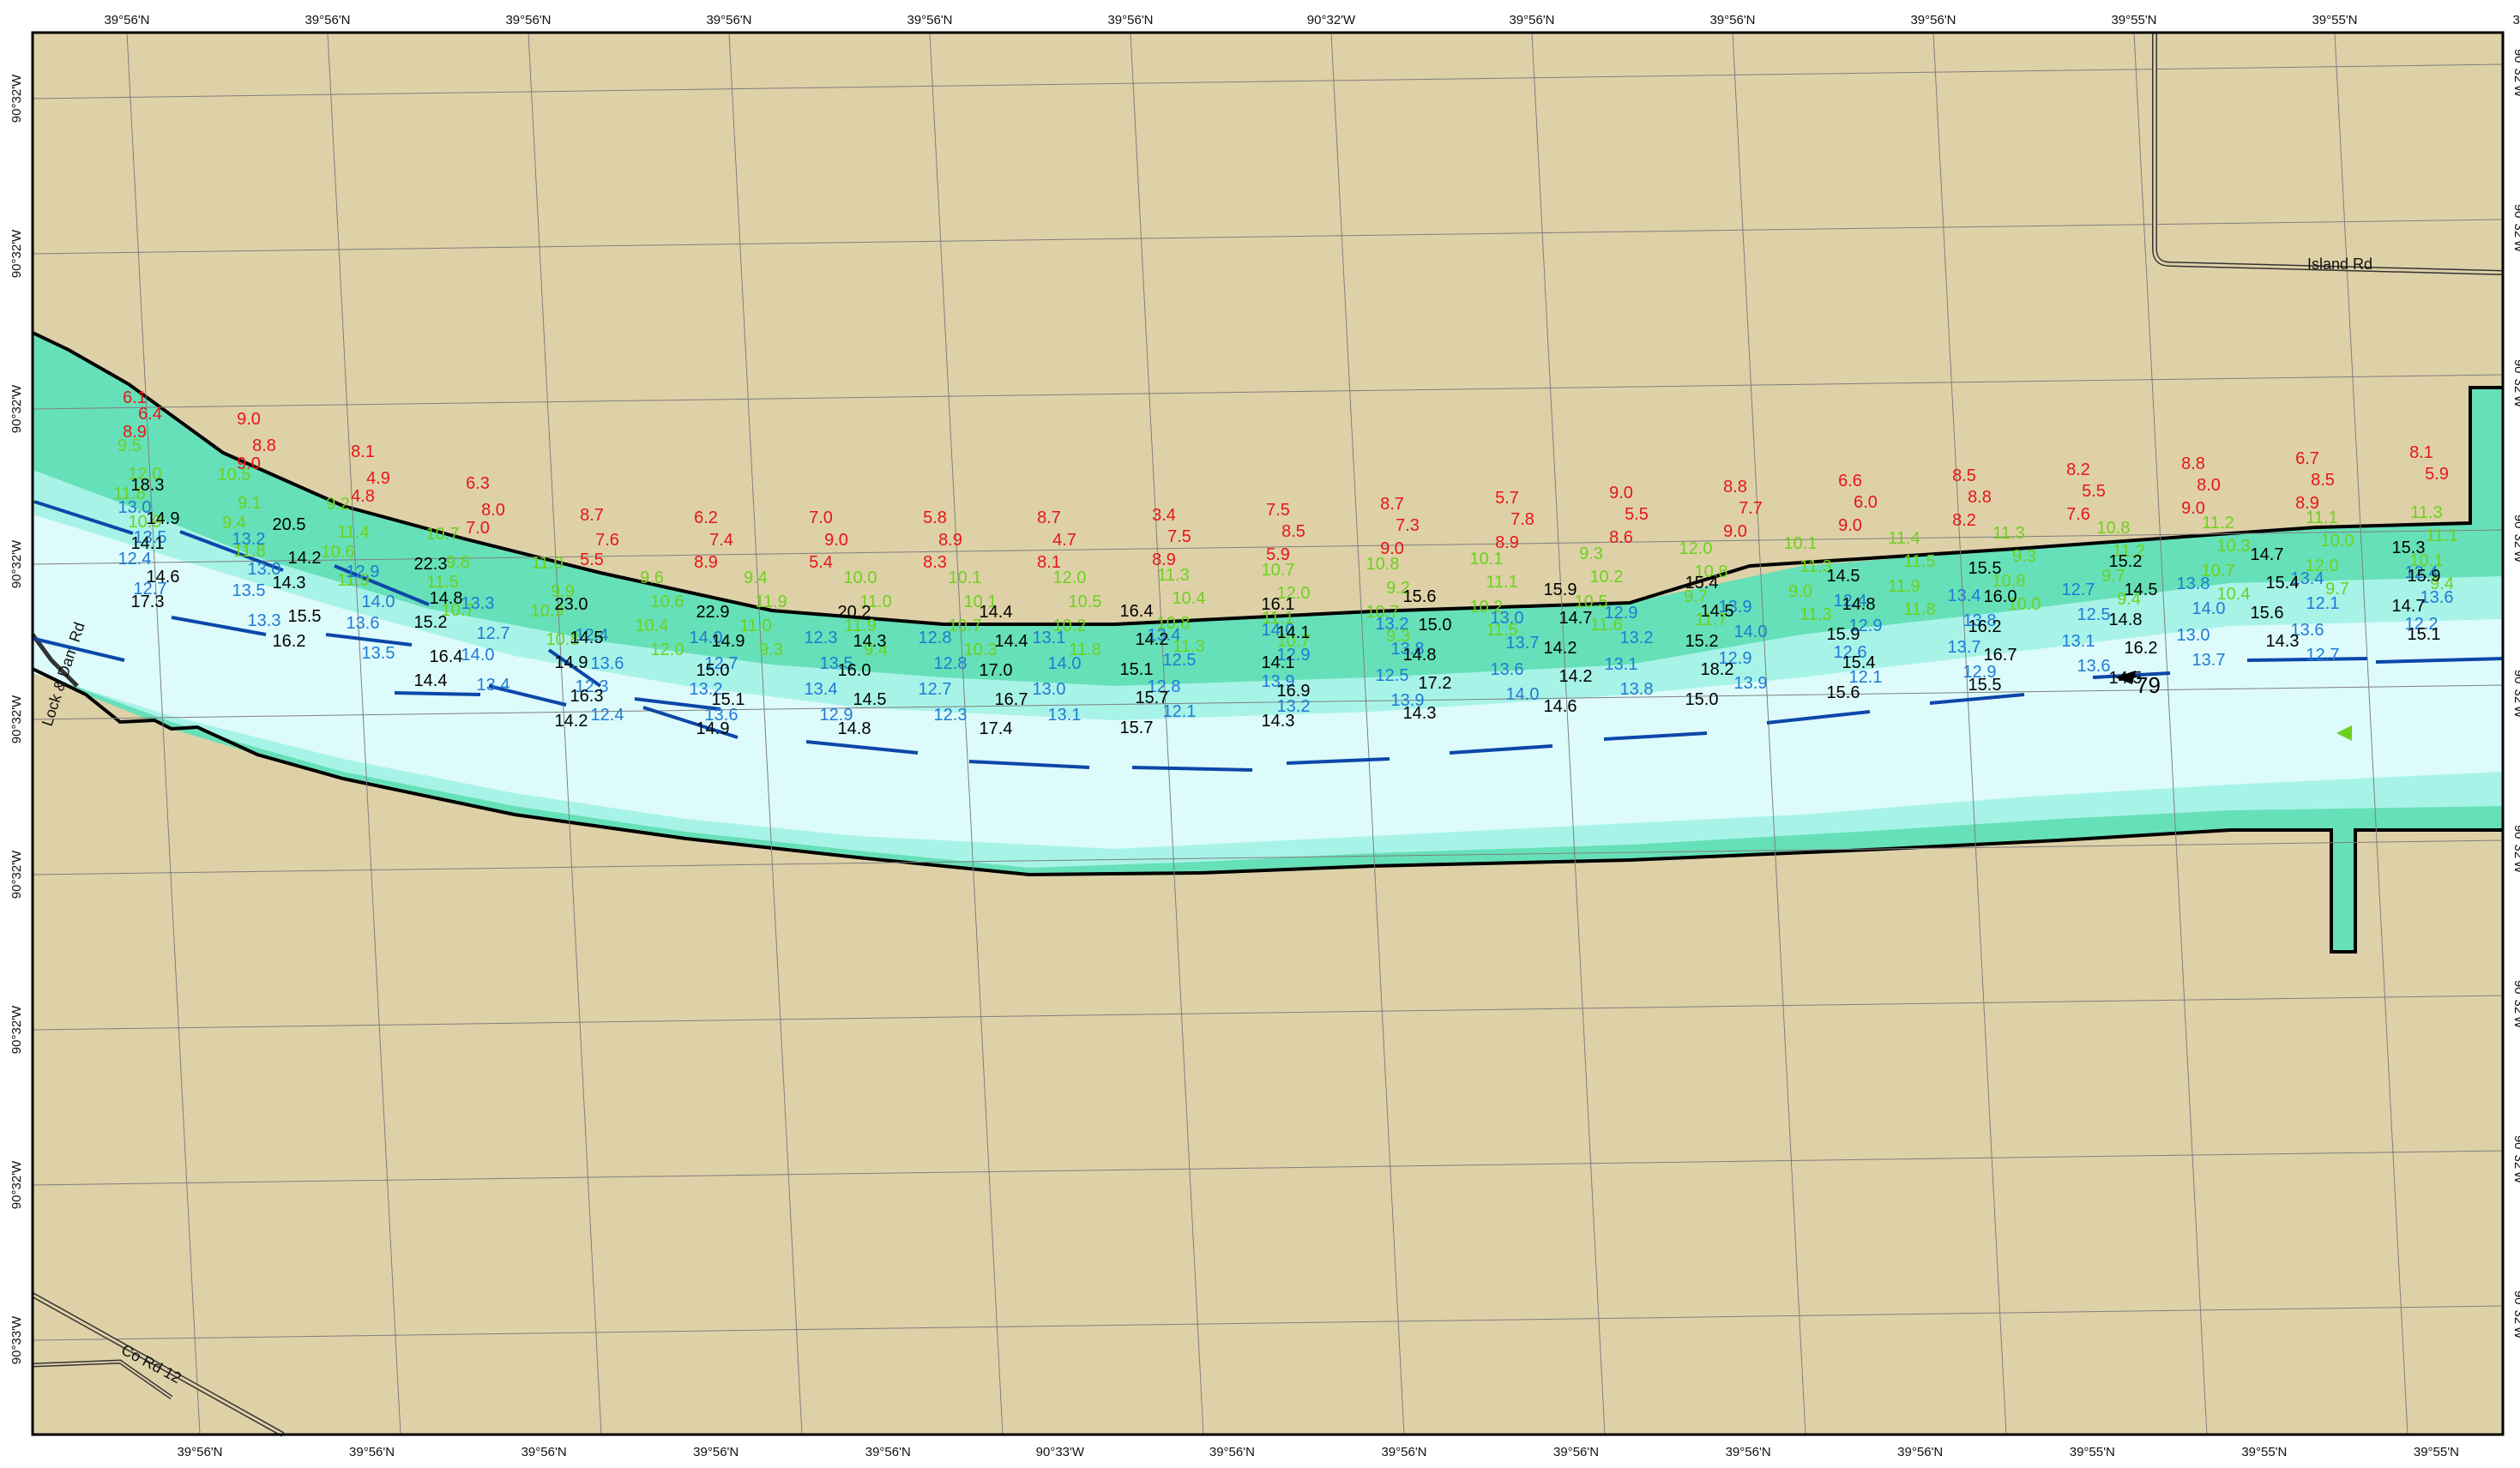 The height and width of the screenshot is (1468, 2520). Describe the element at coordinates (587, 696) in the screenshot. I see `depth-sounding: 16.3` at that location.